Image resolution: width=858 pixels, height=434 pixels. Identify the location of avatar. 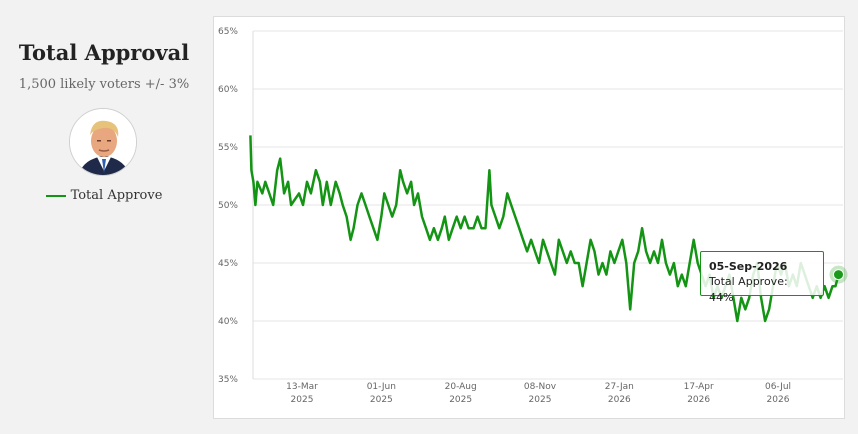
(103, 142).